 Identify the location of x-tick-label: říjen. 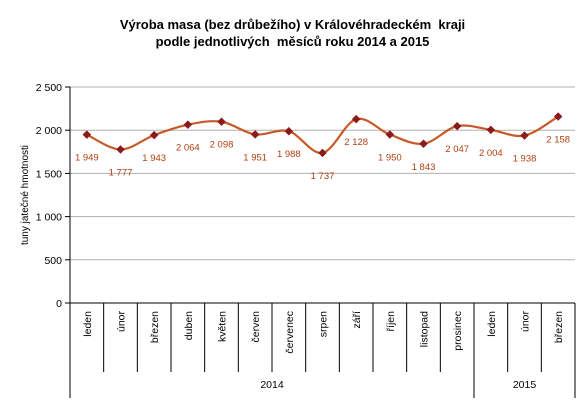
(391, 321).